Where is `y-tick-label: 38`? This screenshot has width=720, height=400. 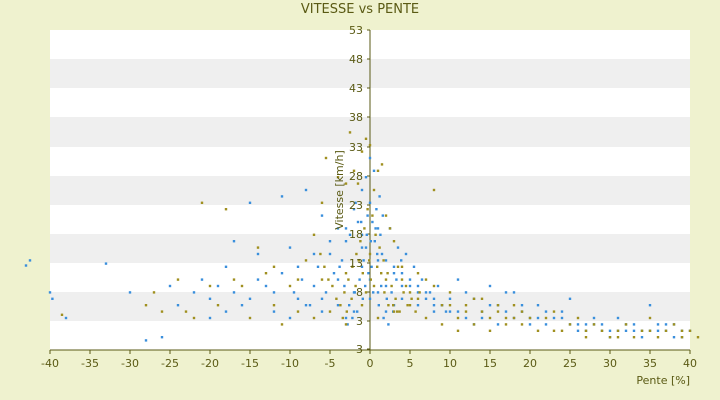 y-tick-label: 38 is located at coordinates (356, 117).